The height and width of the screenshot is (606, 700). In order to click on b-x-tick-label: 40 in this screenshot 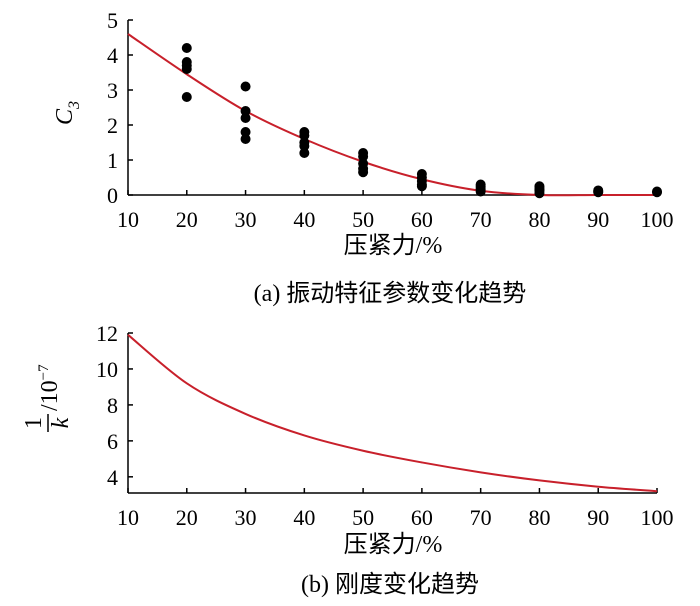, I will do `click(304, 517)`.